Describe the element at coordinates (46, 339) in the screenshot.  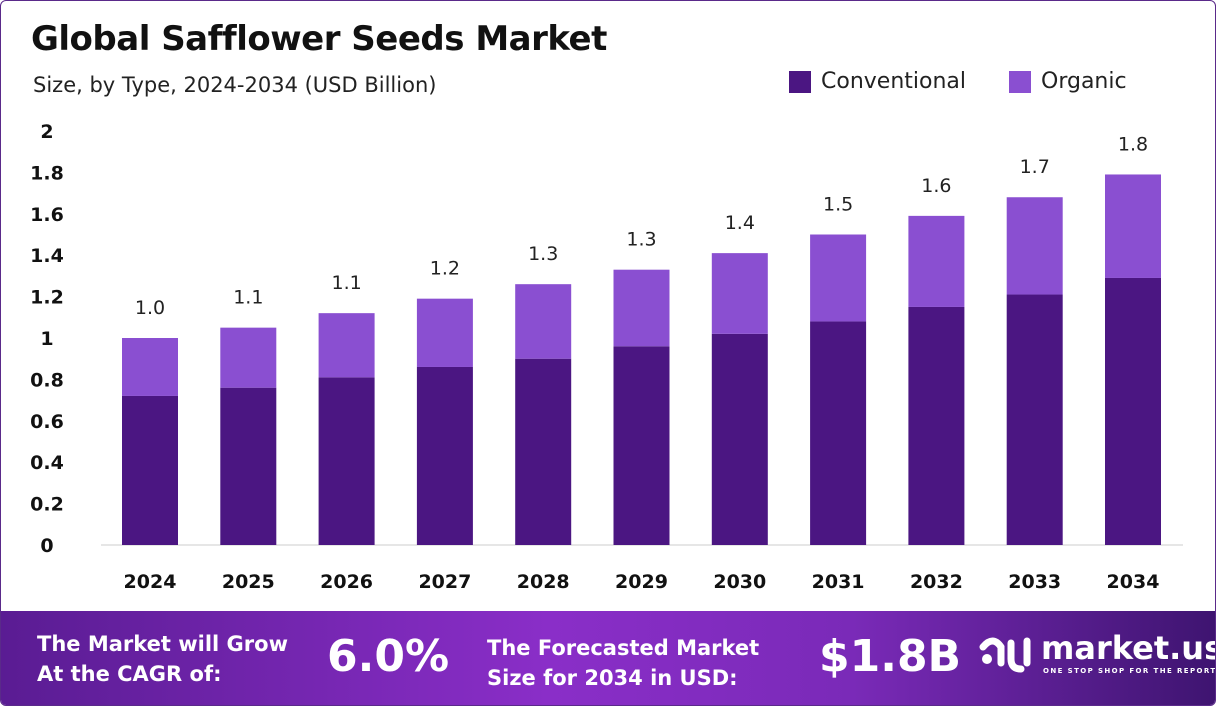
I see `y-tick-label: 1` at that location.